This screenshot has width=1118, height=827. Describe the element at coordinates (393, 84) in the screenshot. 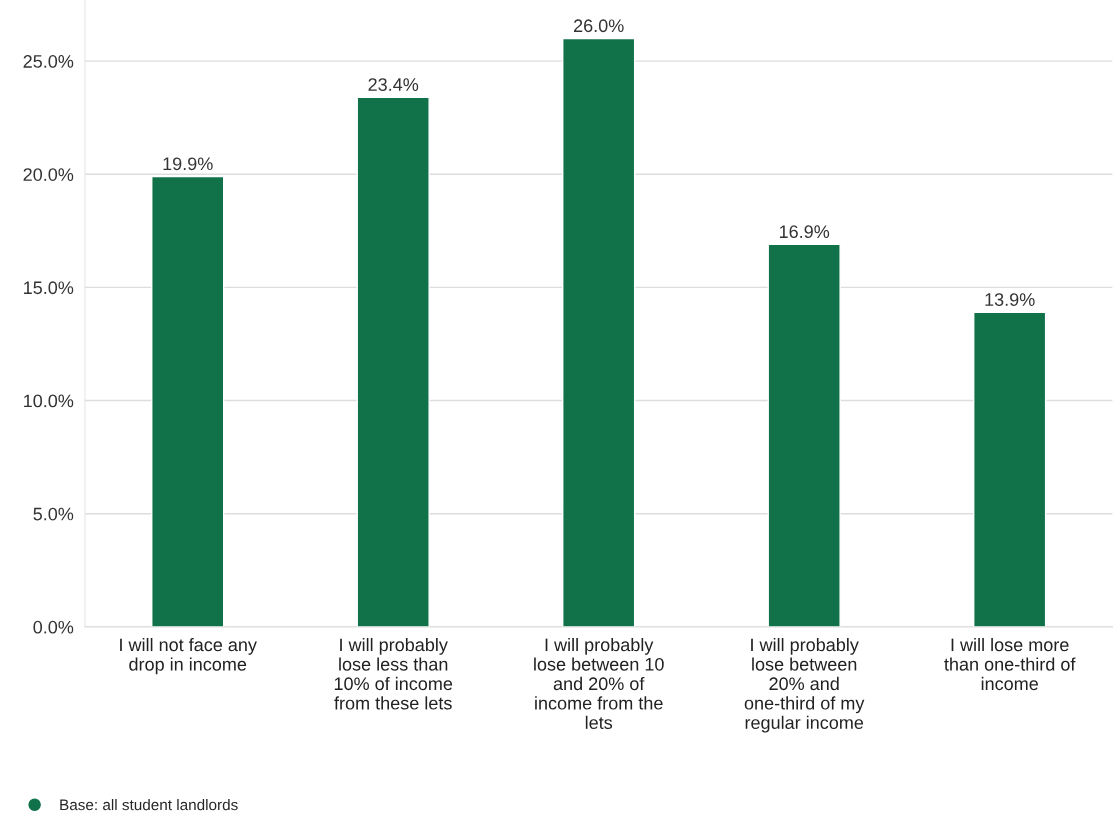

I see `text: 23.4%` at that location.